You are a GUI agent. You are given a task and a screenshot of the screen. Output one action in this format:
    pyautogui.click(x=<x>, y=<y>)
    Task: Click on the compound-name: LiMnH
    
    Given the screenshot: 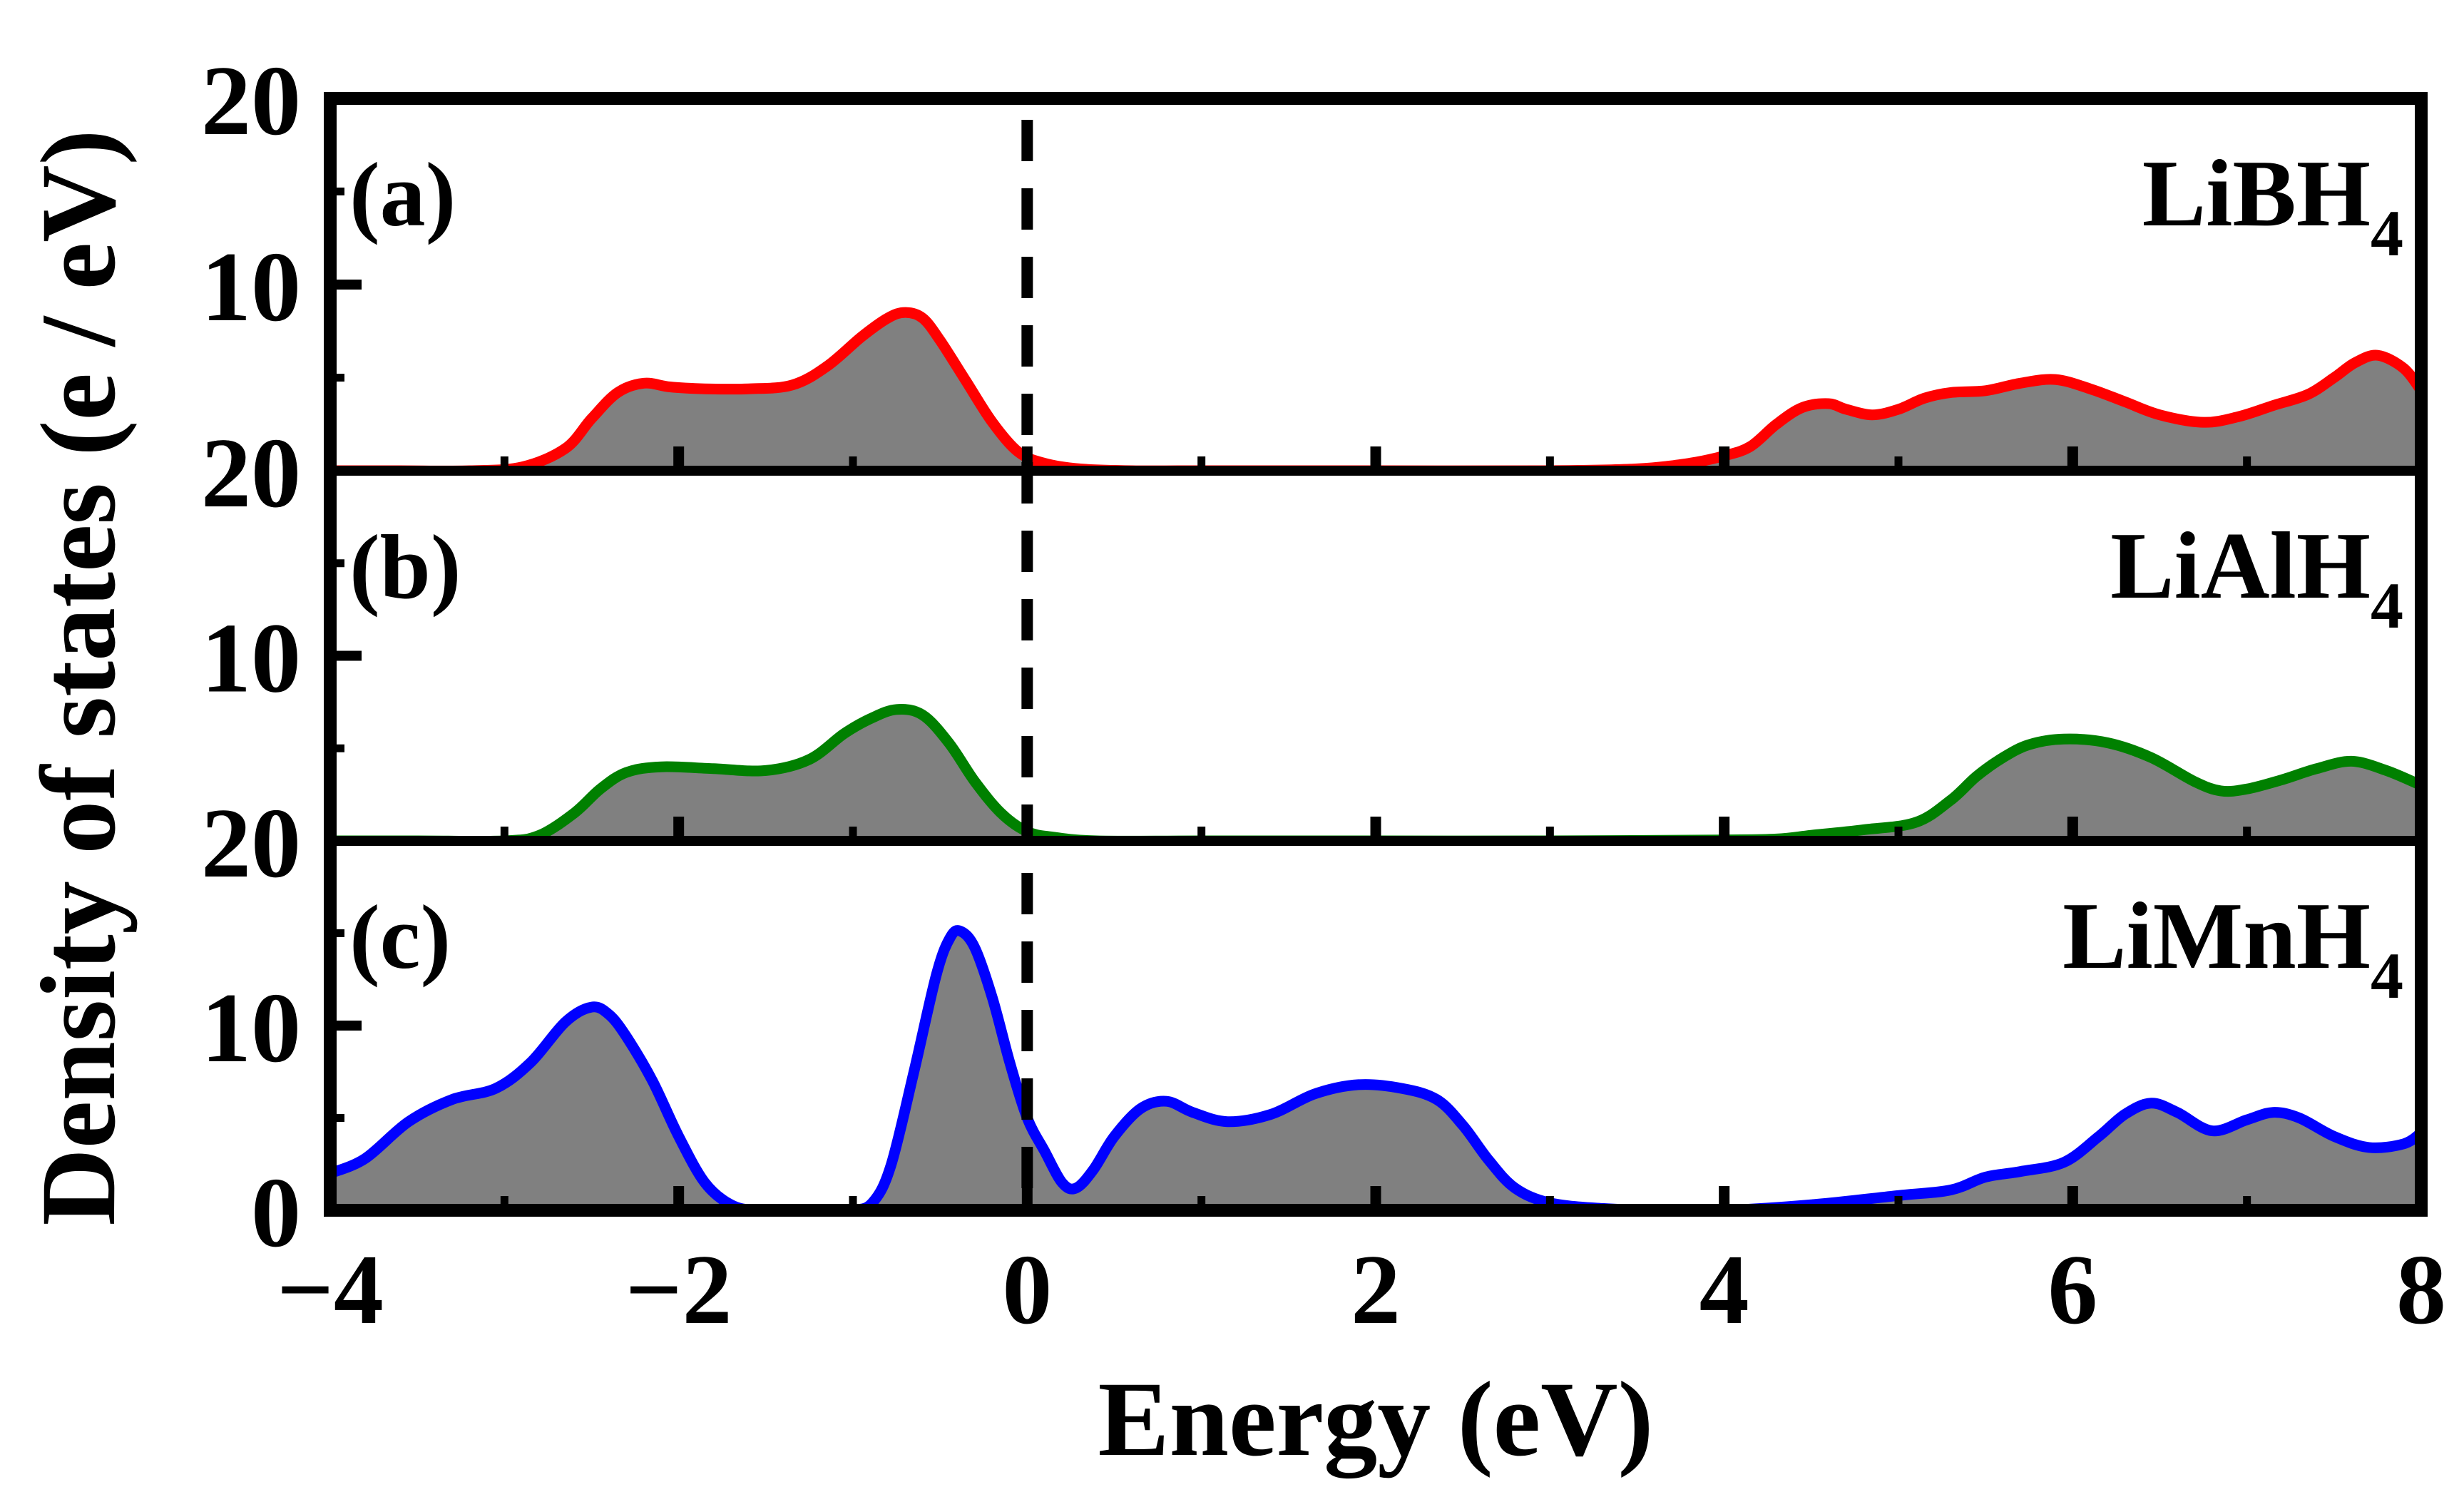 What is the action you would take?
    pyautogui.click(x=2217, y=935)
    